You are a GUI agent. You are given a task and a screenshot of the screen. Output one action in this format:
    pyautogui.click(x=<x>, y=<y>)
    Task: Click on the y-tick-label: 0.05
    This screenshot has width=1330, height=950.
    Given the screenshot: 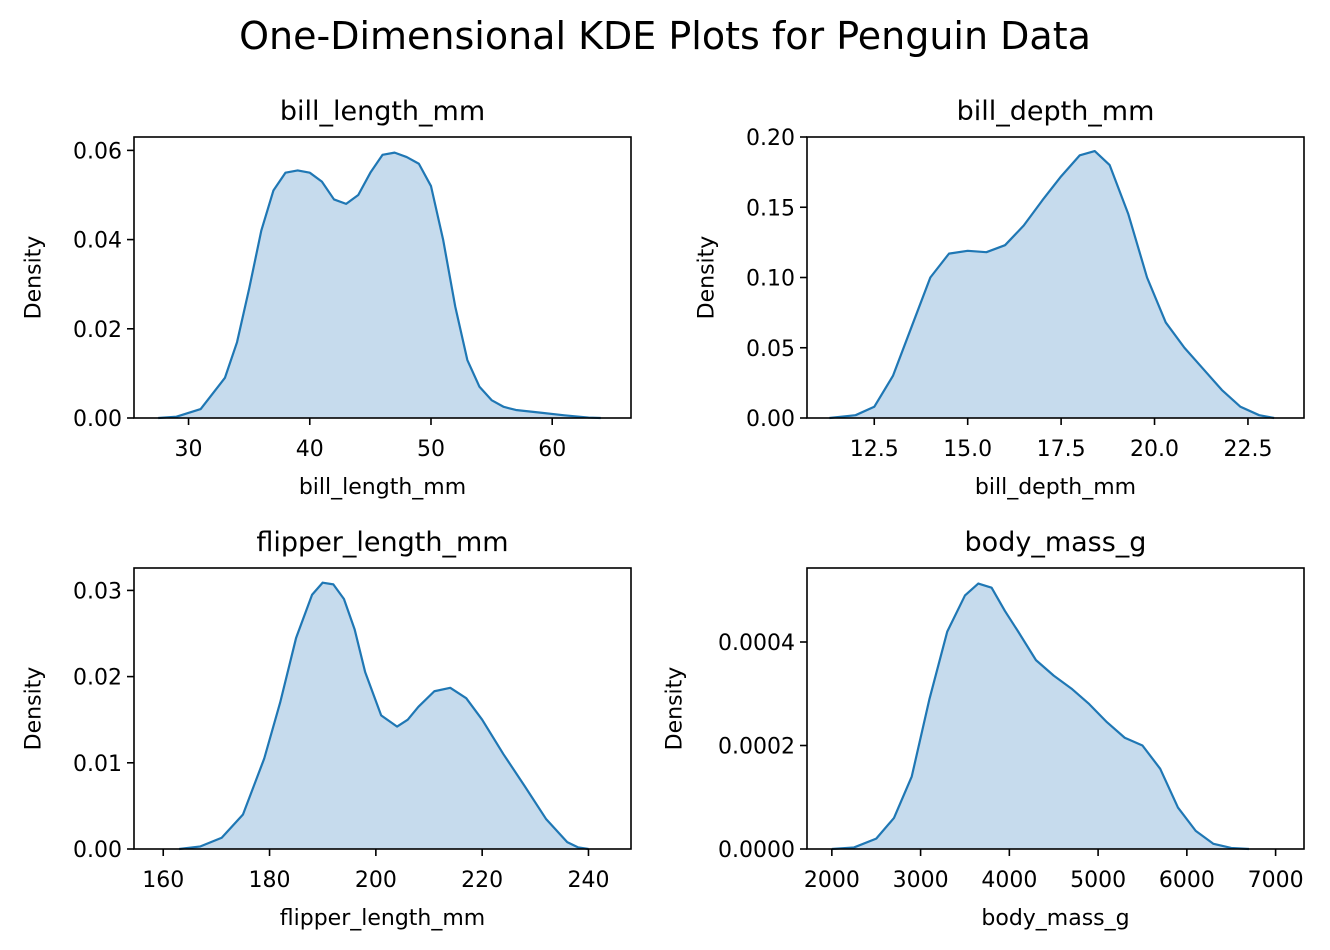 What is the action you would take?
    pyautogui.click(x=770, y=349)
    